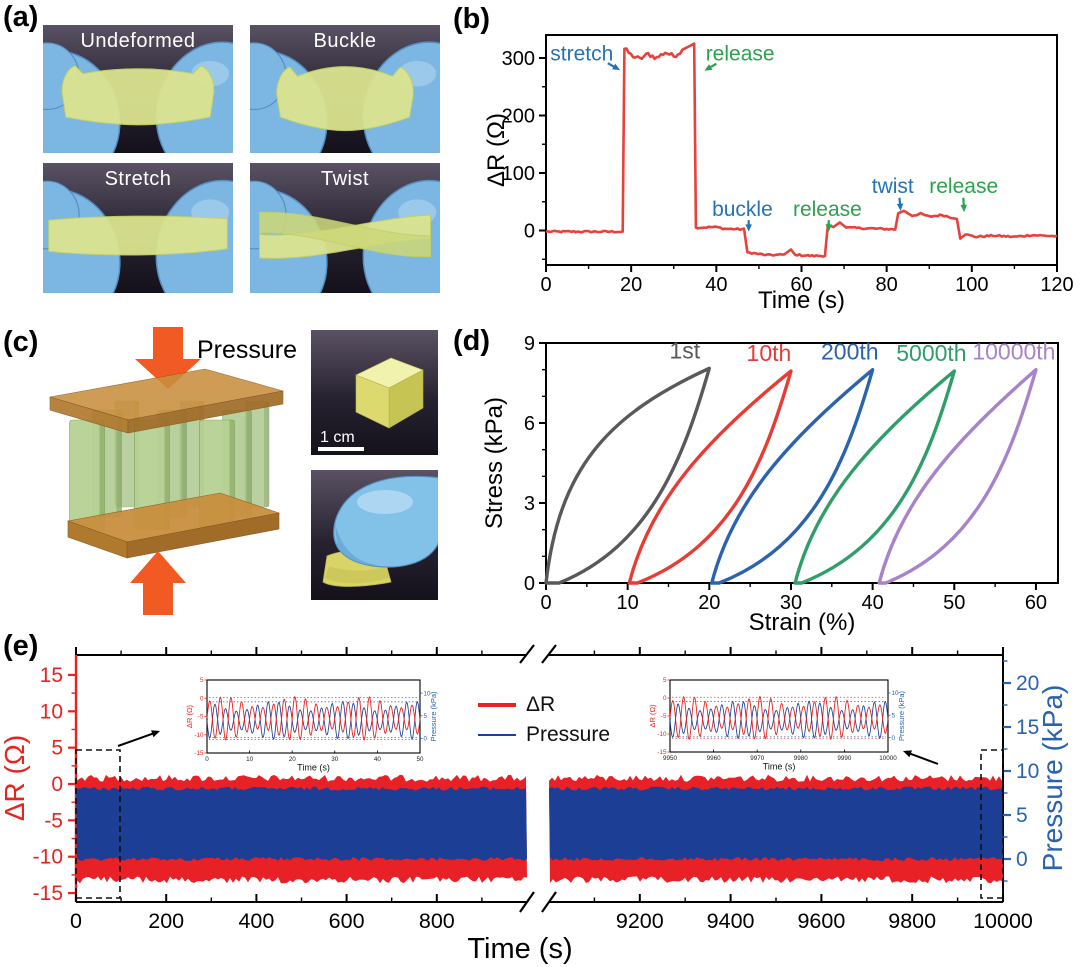 The width and height of the screenshot is (1083, 967). What do you see at coordinates (426, 739) in the screenshot?
I see `e-inset-left-right-tick-label: 0` at bounding box center [426, 739].